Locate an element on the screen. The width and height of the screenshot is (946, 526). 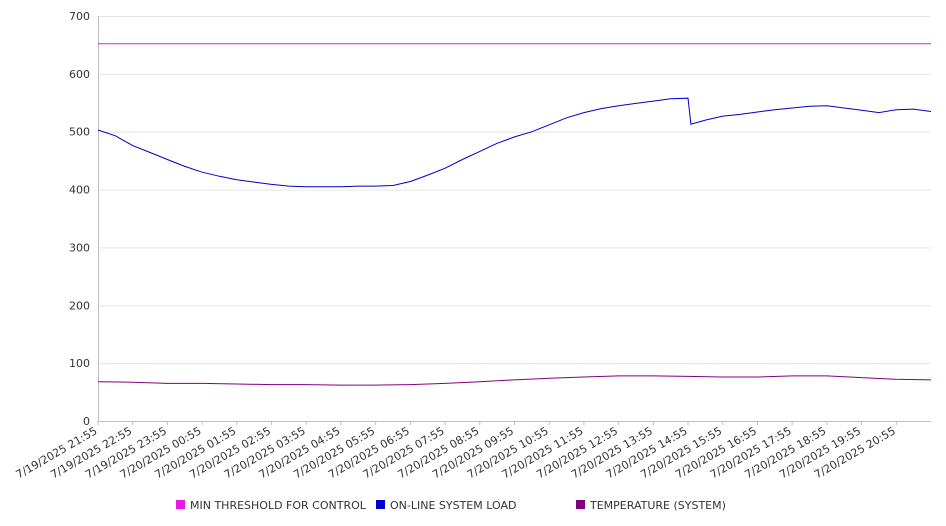
y-tick-label: 200 is located at coordinates (79, 305).